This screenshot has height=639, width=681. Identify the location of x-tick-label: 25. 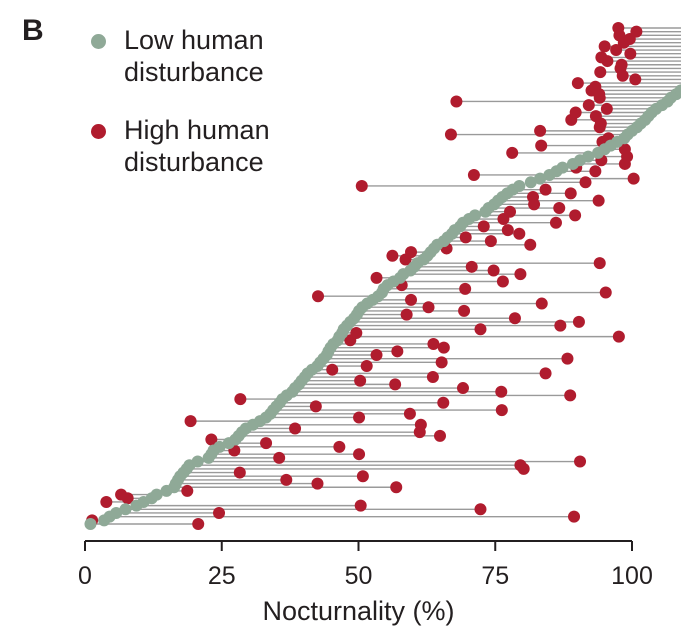
(222, 576).